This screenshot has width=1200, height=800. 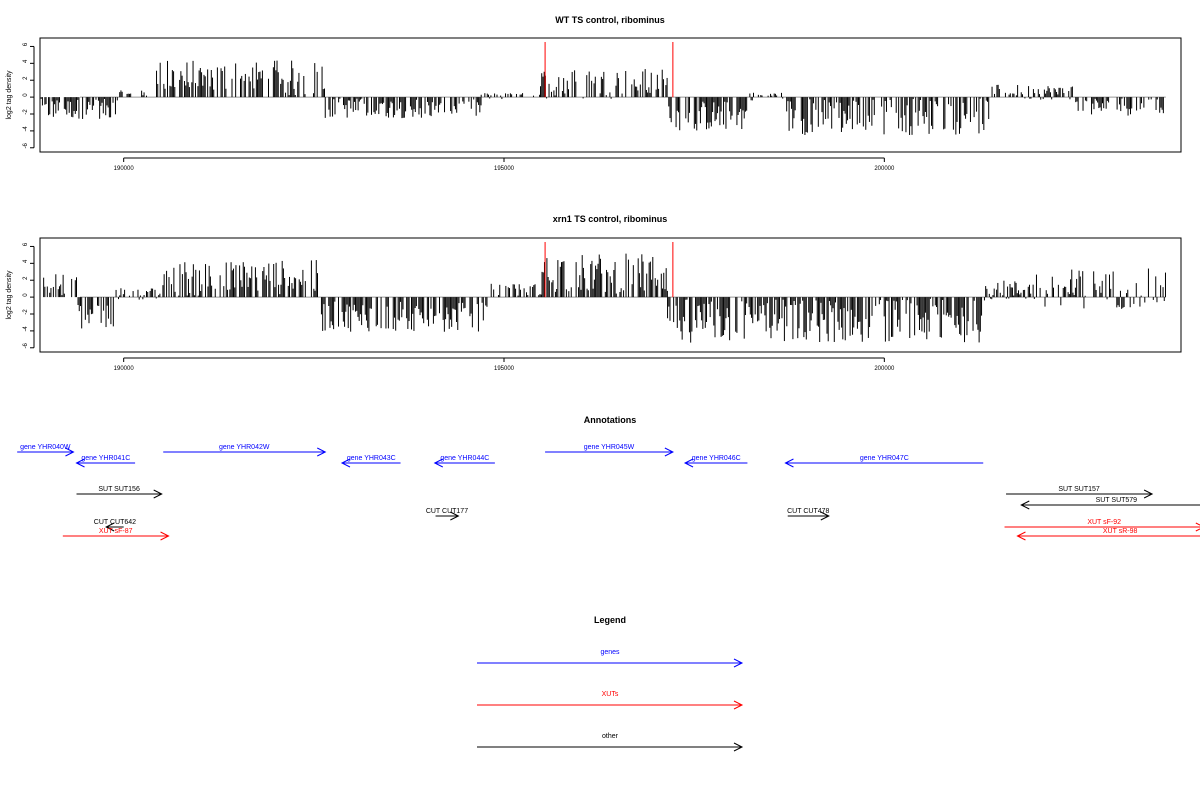 What do you see at coordinates (9, 295) in the screenshot?
I see `xrn1-ylabel: log2 tag density` at bounding box center [9, 295].